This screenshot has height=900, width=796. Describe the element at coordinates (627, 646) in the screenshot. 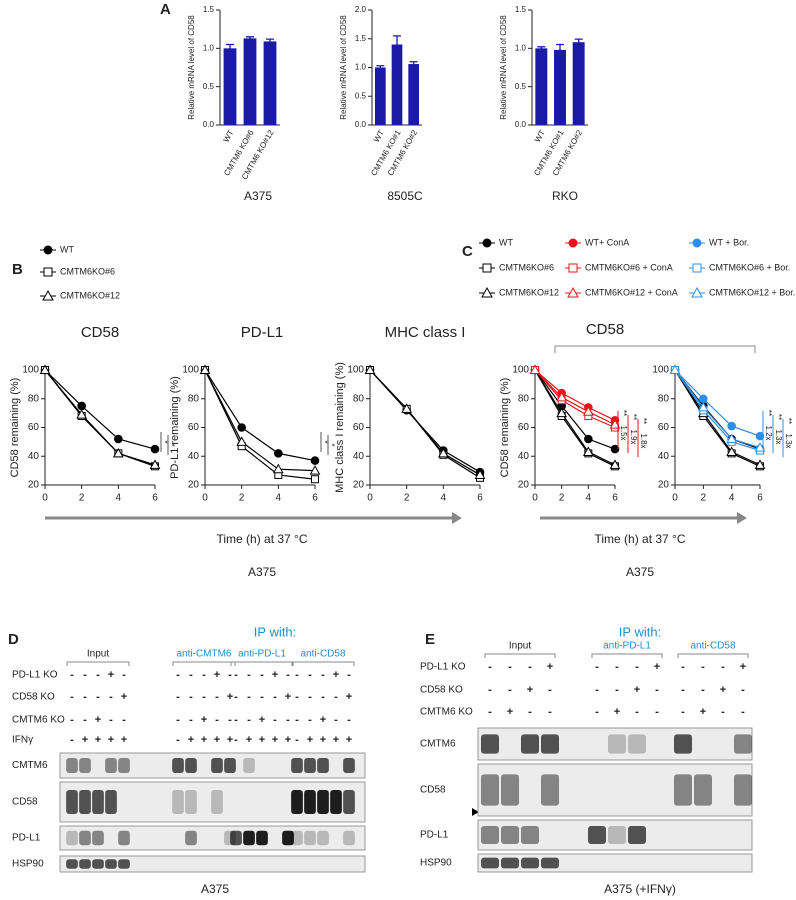

I see `group-label: anti-PD-L1` at that location.